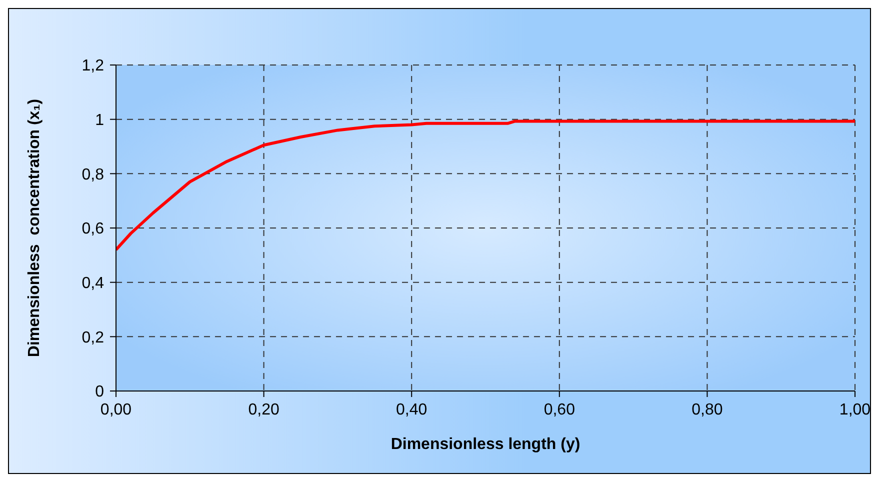 This screenshot has height=484, width=881. What do you see at coordinates (560, 409) in the screenshot?
I see `x-tick-label: 0,60` at bounding box center [560, 409].